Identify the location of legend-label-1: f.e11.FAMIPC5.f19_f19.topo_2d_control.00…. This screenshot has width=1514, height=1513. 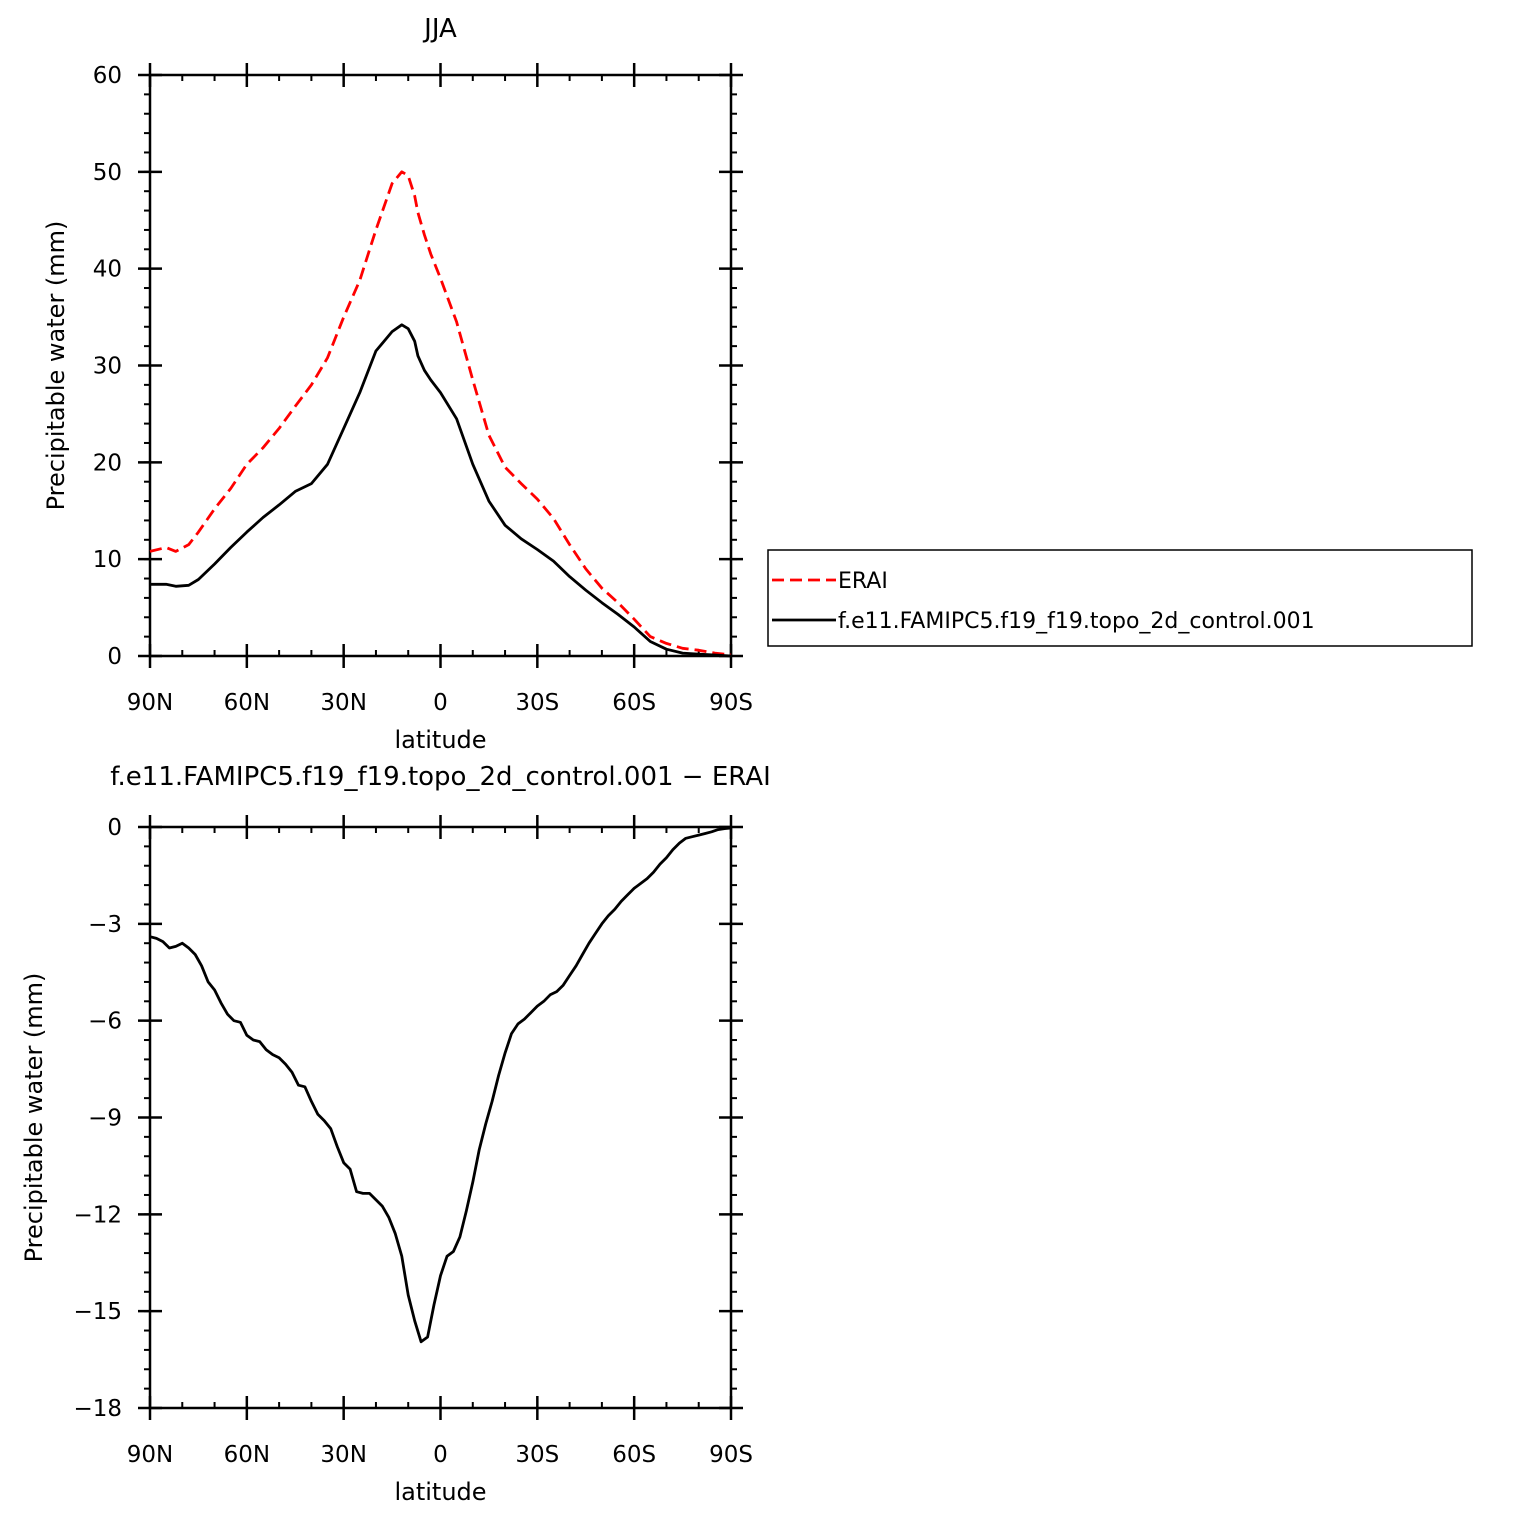
(1076, 621).